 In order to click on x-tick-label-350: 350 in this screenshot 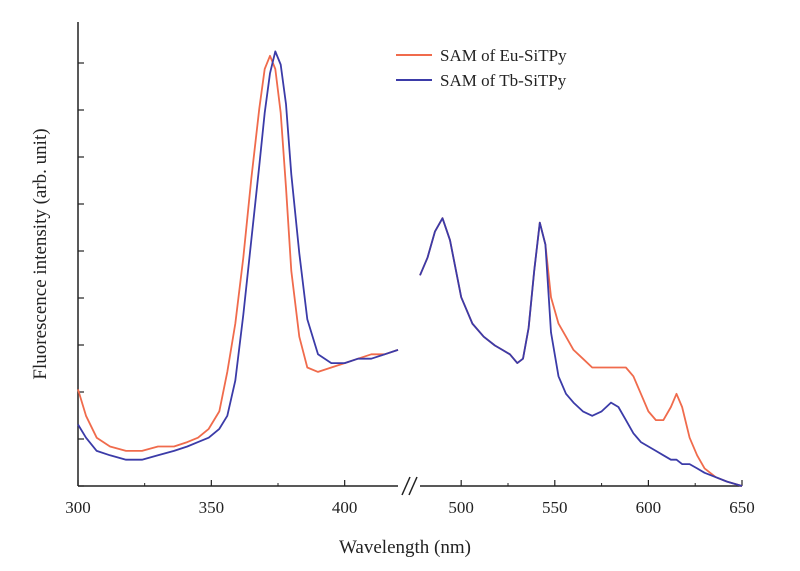, I will do `click(212, 507)`.